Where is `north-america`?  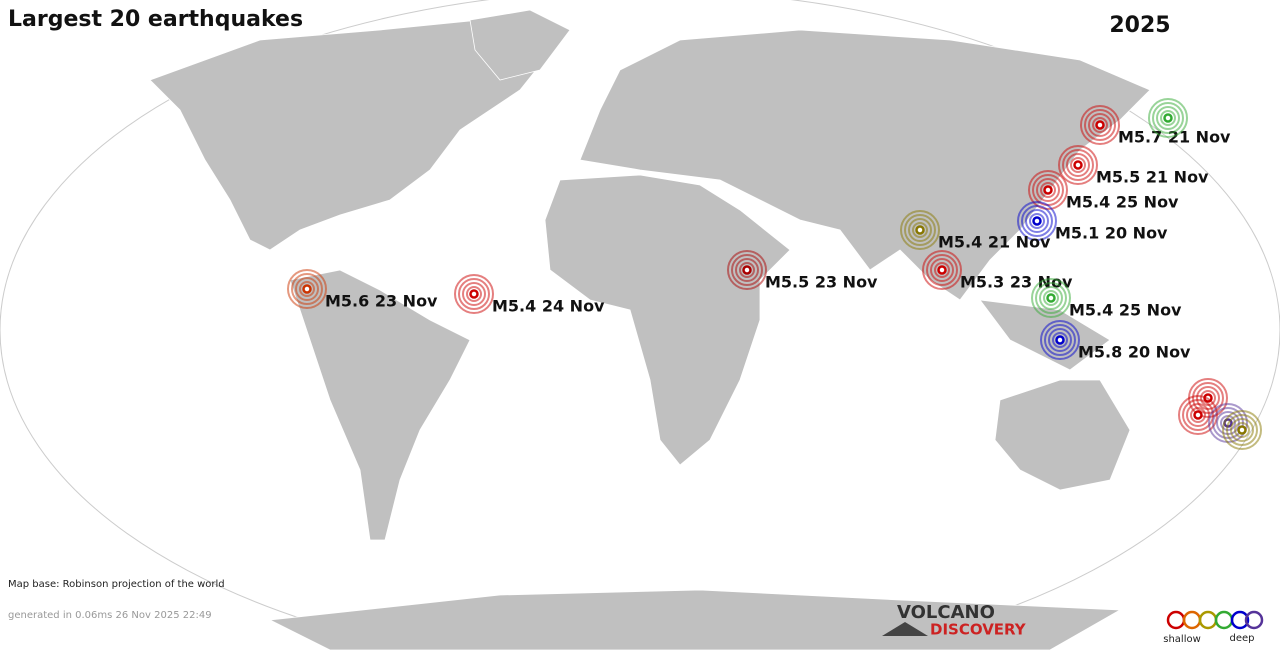 north-america is located at coordinates (355, 135).